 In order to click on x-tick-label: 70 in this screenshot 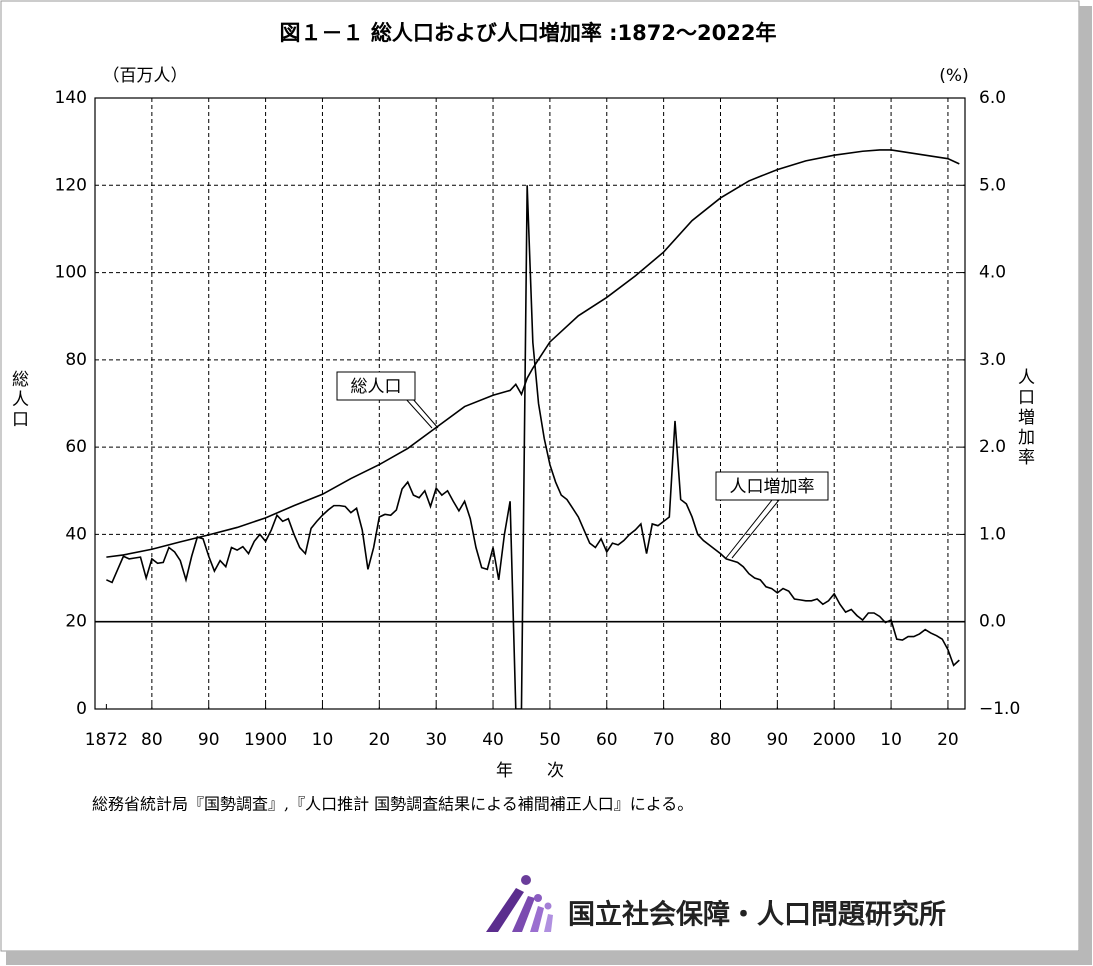, I will do `click(664, 740)`.